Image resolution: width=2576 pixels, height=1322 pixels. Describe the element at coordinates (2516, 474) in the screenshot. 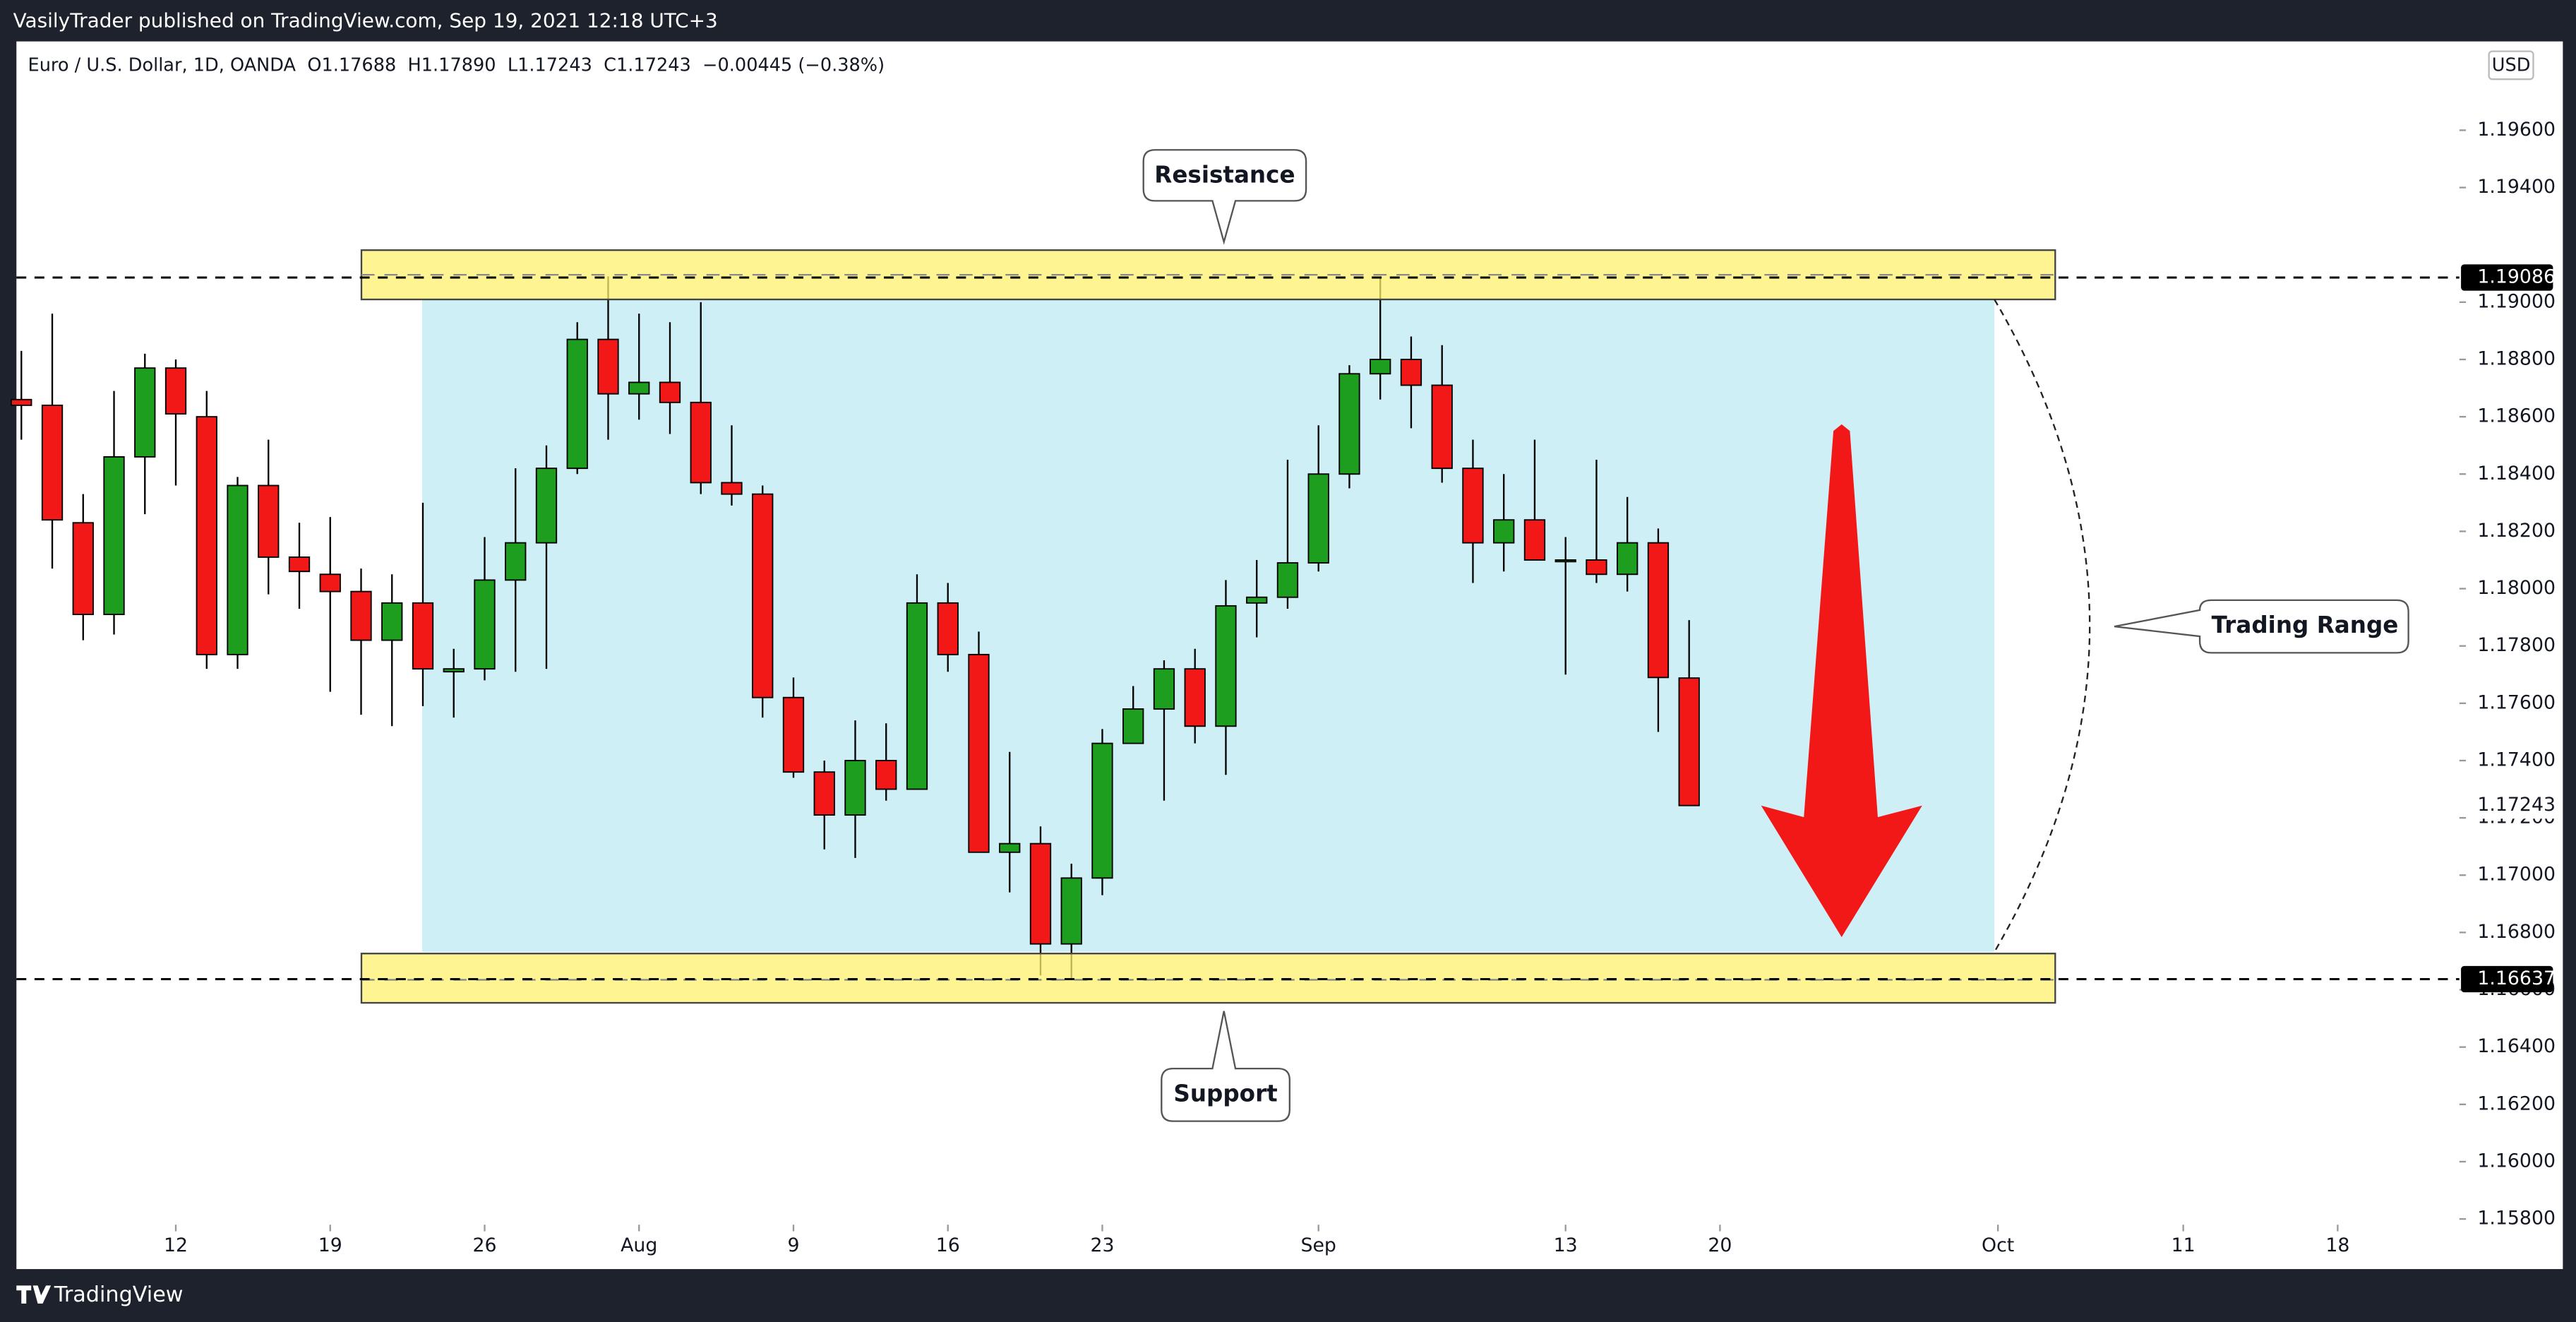

I see `y-tick-label: 1.18400` at that location.